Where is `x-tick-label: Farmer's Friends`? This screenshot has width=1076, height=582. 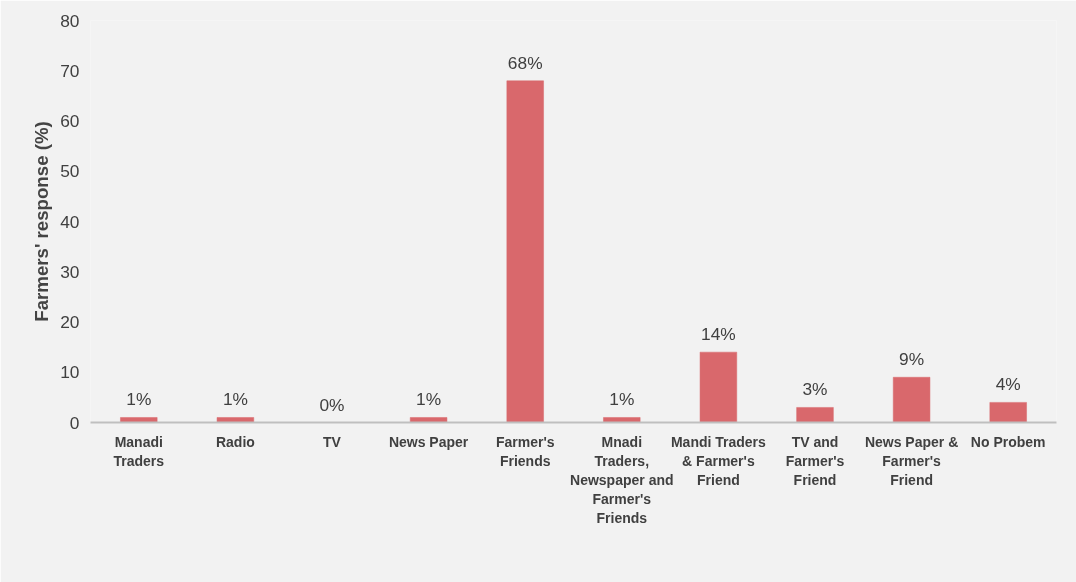
x-tick-label: Farmer's Friends is located at coordinates (525, 451).